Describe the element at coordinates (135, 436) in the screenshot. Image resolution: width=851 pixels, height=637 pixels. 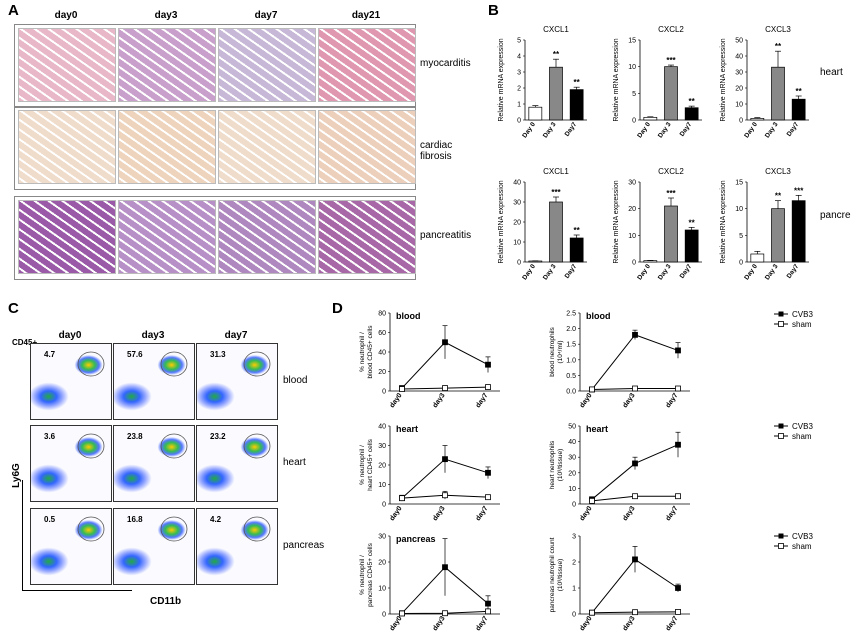
I see `gate-percentage: 23.8` at that location.